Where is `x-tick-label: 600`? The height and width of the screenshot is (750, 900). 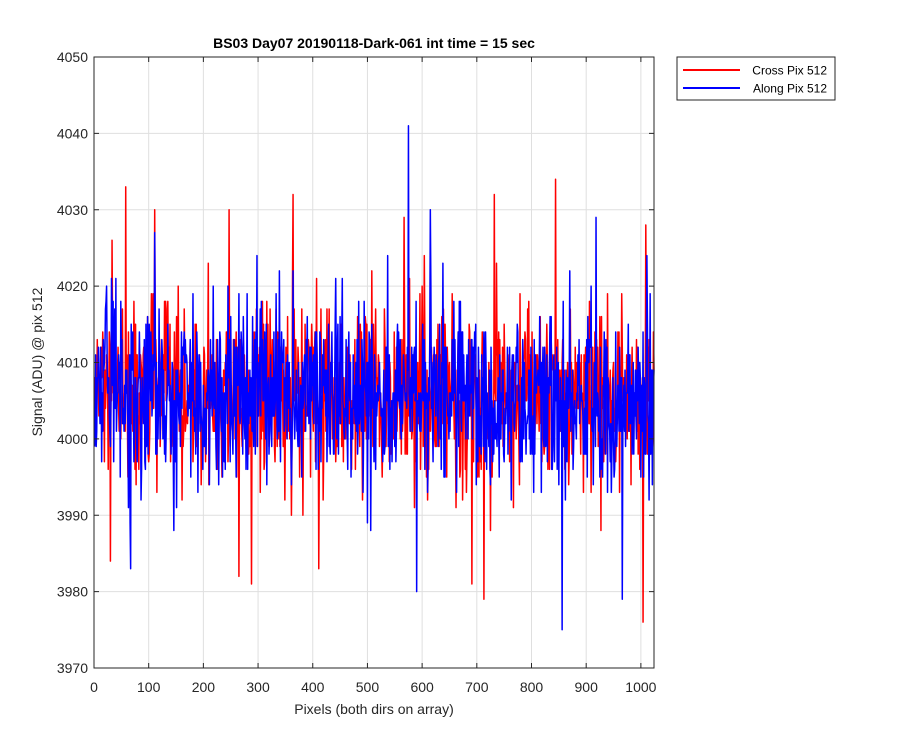
x-tick-label: 600 is located at coordinates (422, 687).